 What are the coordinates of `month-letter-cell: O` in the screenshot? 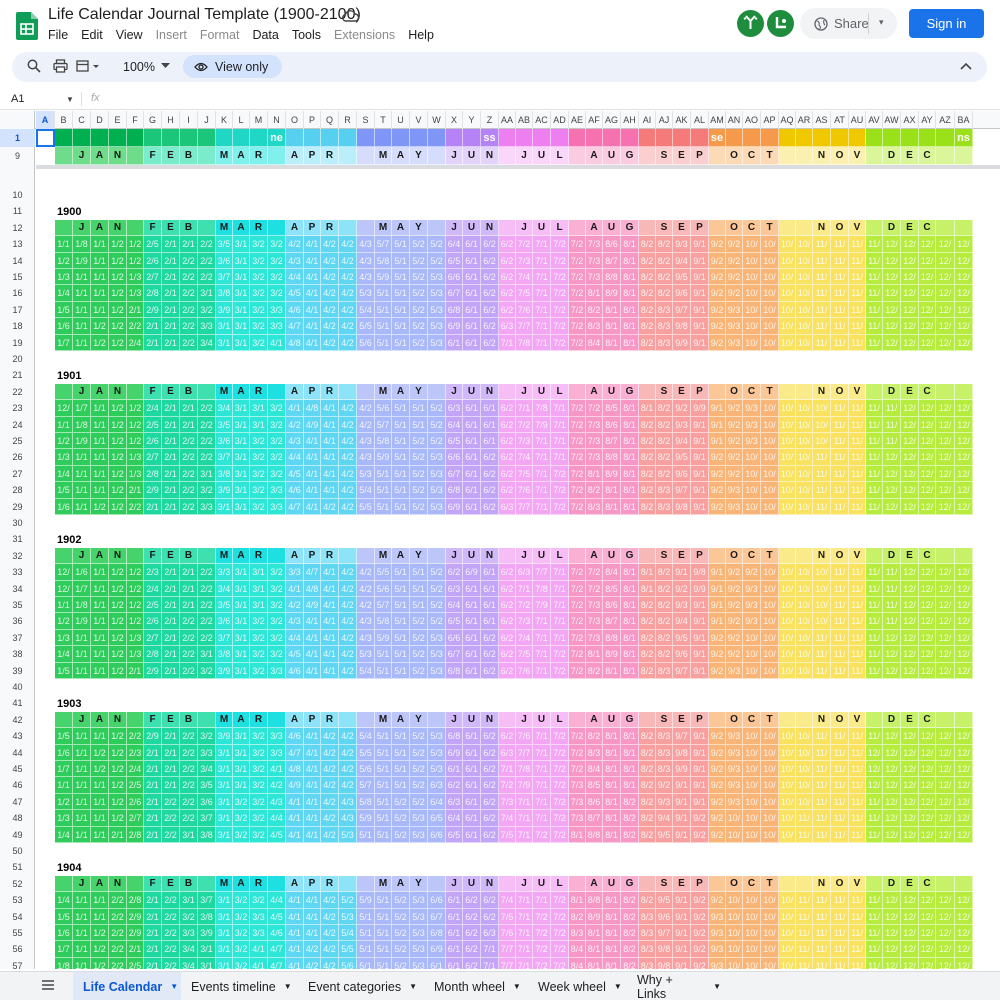 It's located at (840, 556).